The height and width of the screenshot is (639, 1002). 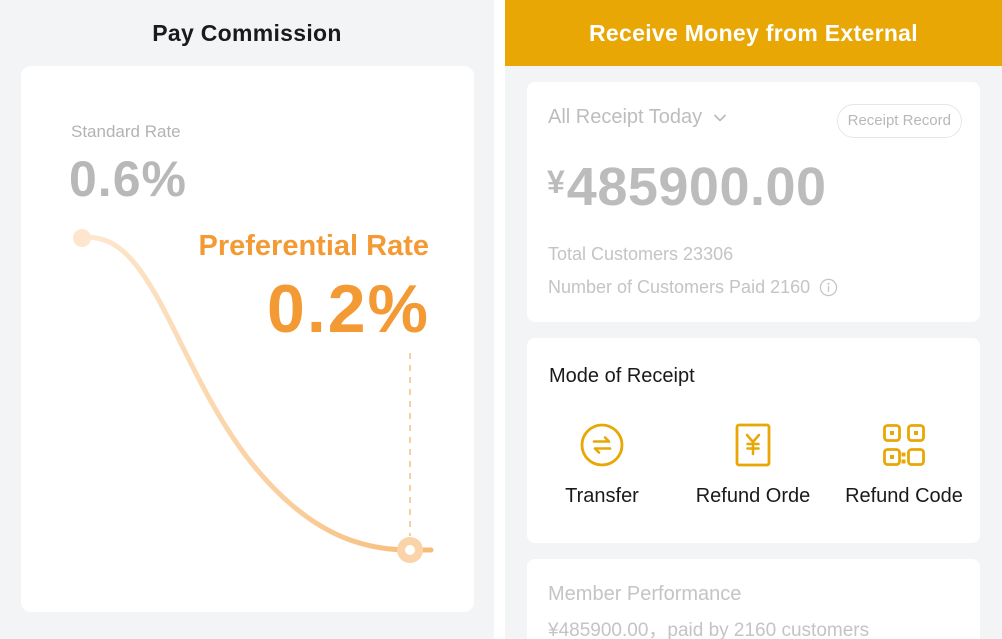 I want to click on standard-rate-label: Standard Rate, so click(x=126, y=131).